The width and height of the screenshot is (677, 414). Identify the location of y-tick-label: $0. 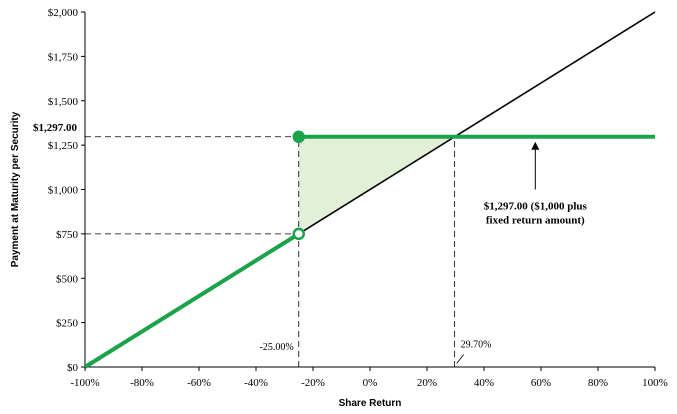
(73, 368).